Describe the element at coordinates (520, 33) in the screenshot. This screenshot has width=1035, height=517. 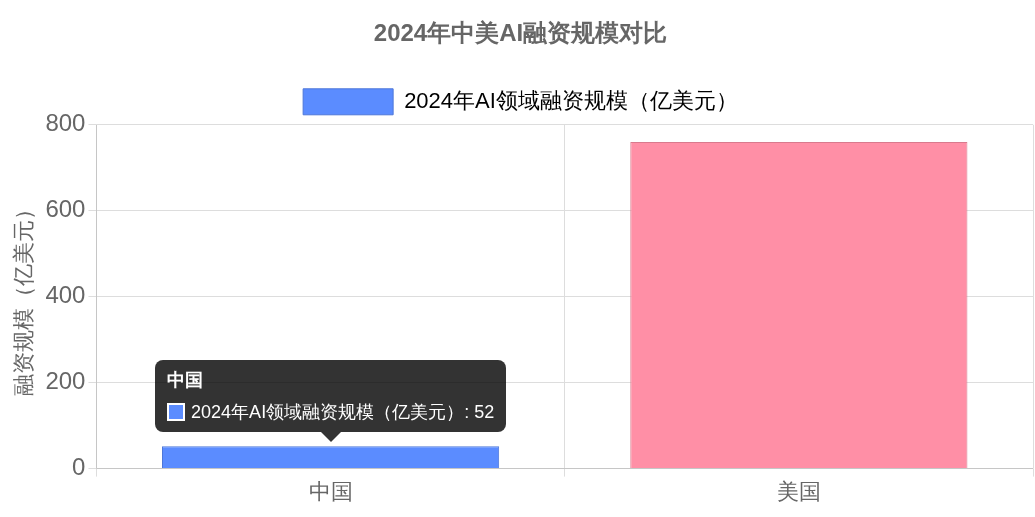
I see `chart-title: 2024年中美AI融资规模对比` at that location.